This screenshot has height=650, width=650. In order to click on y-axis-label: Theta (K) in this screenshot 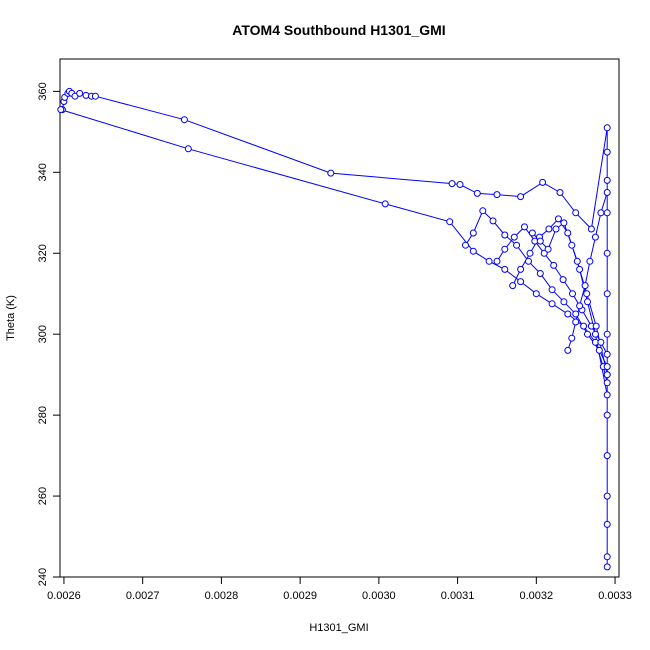, I will do `click(11, 318)`.